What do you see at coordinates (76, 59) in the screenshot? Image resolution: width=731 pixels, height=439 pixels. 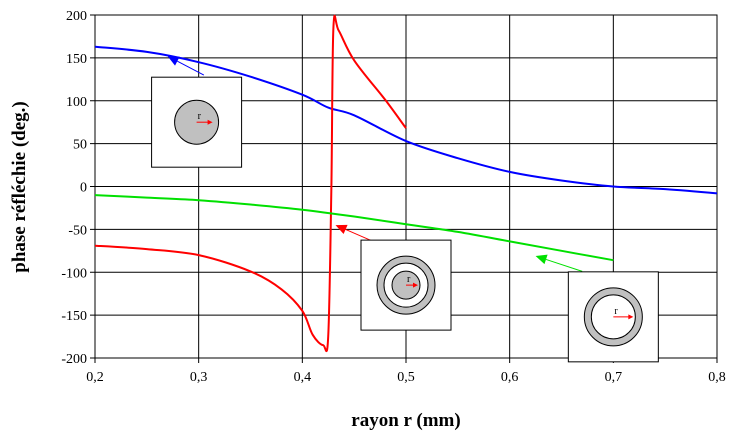 I see `y-tick-label: 150` at bounding box center [76, 59].